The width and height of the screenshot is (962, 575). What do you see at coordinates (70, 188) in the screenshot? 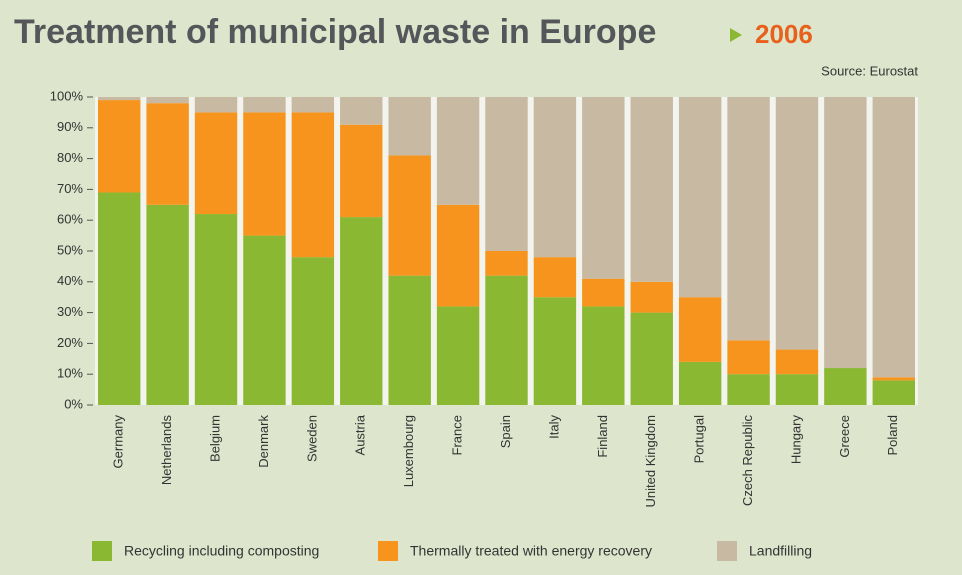
I see `y-tick-label: 70%` at bounding box center [70, 188].